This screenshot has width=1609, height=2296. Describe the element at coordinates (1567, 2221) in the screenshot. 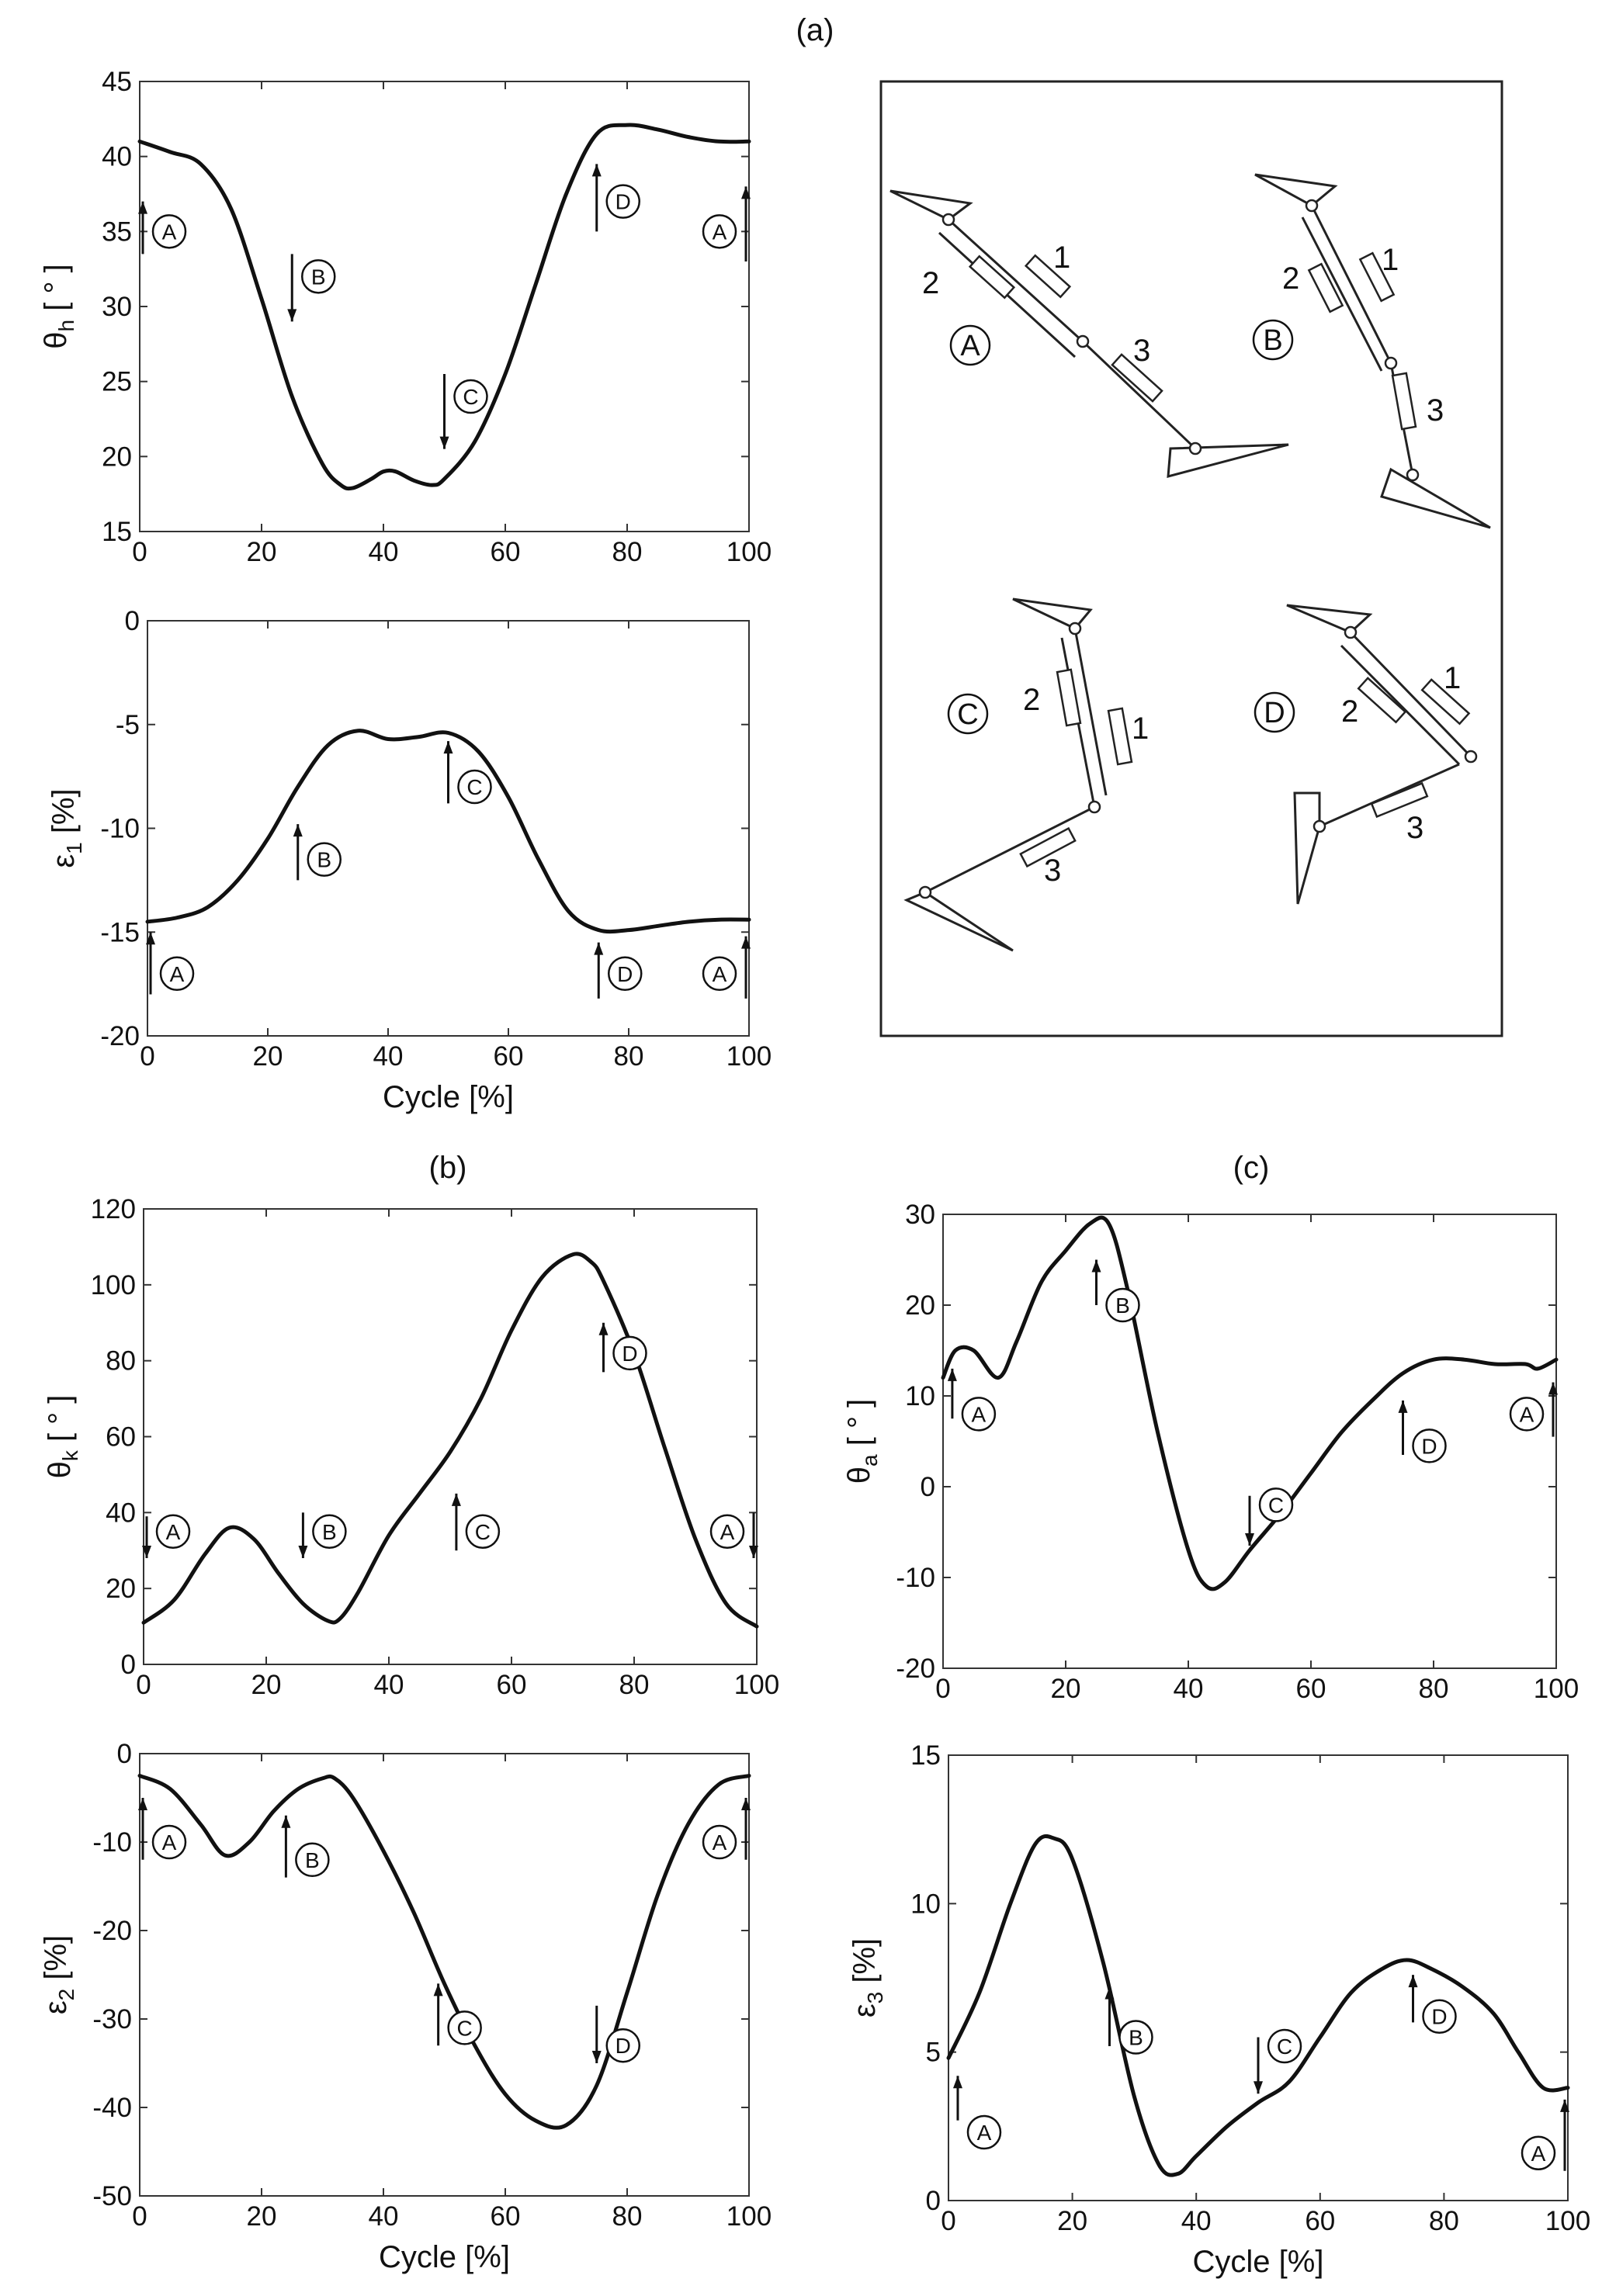

I see `eps_3-x-tick-label: 100` at that location.